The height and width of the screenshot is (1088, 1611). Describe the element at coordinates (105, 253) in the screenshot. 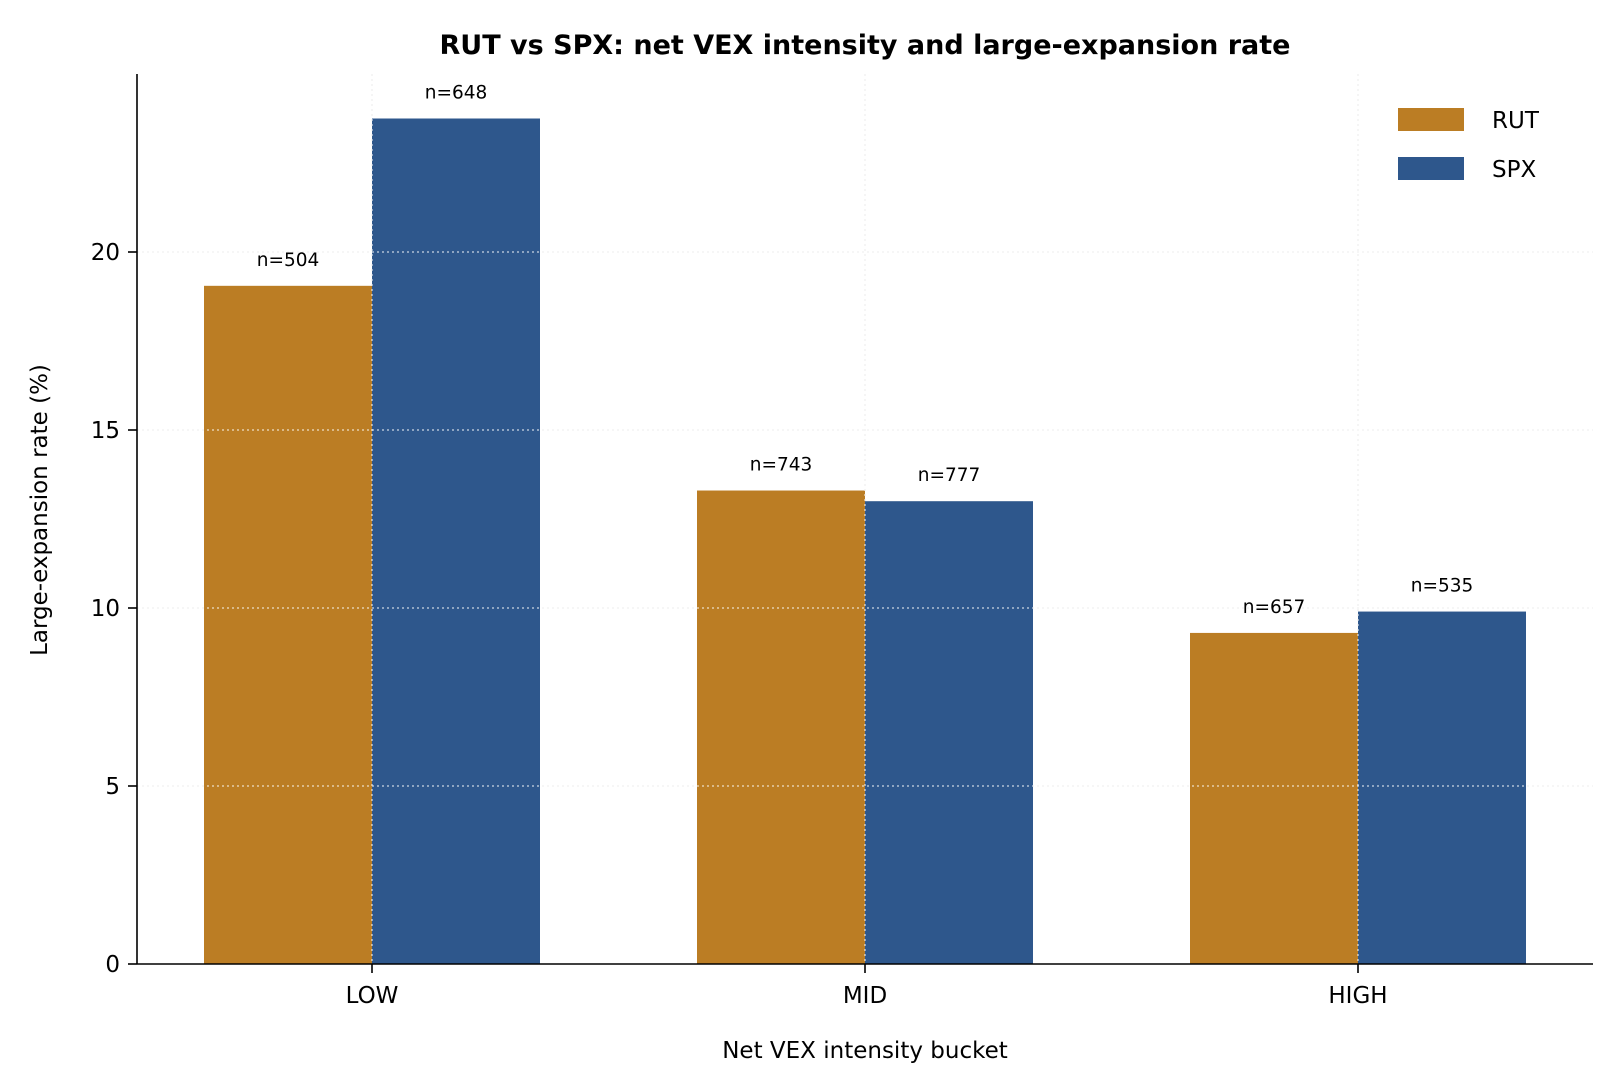

I see `y-tick-label: 20` at that location.